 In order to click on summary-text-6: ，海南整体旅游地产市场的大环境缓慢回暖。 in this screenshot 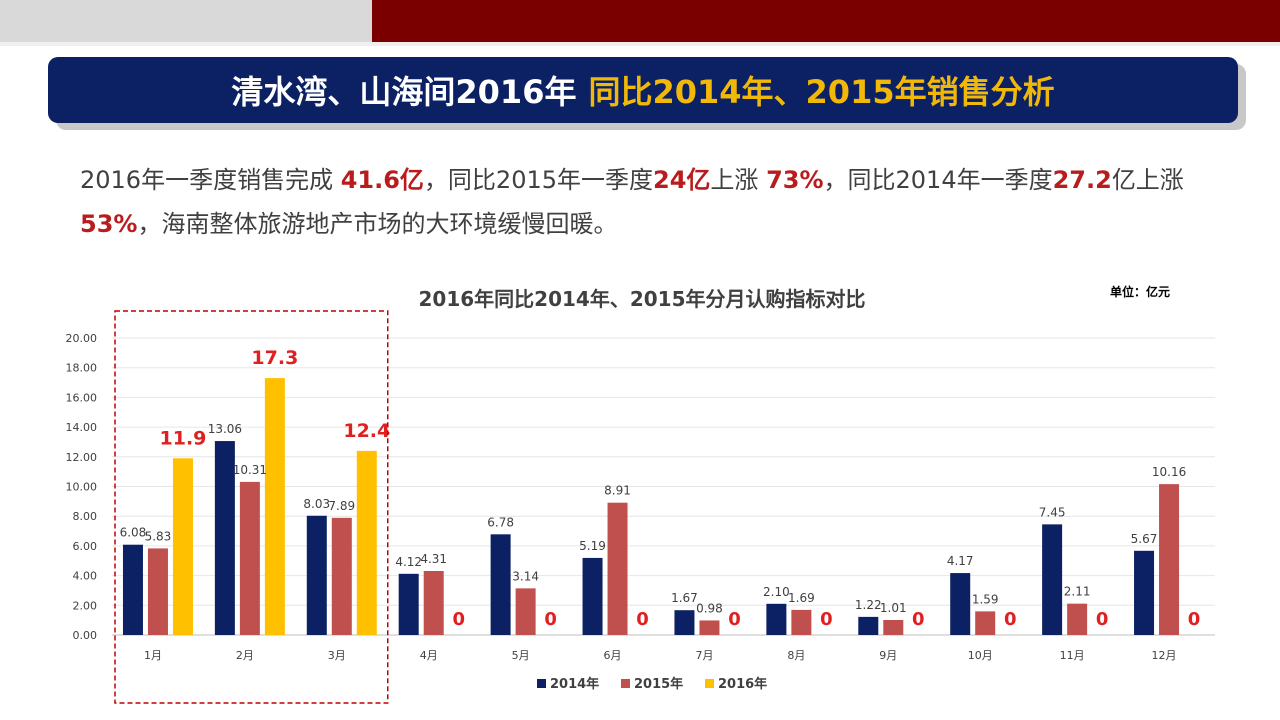, I will do `click(377, 224)`.